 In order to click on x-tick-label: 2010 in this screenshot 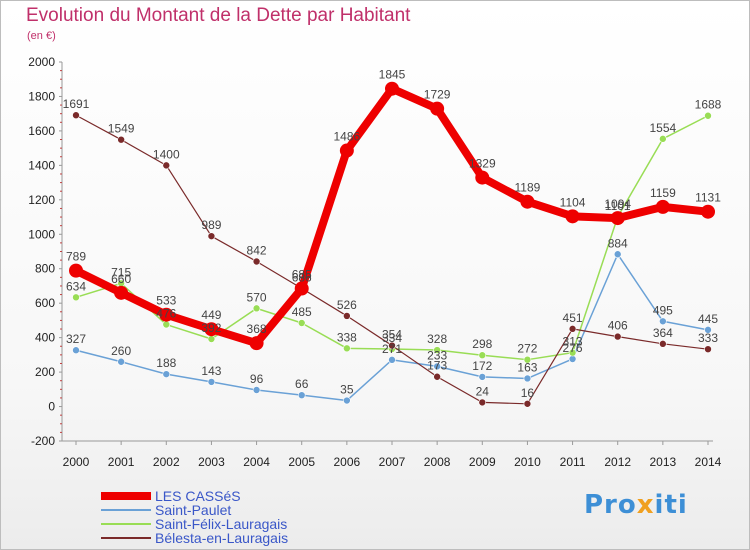, I will do `click(527, 462)`.